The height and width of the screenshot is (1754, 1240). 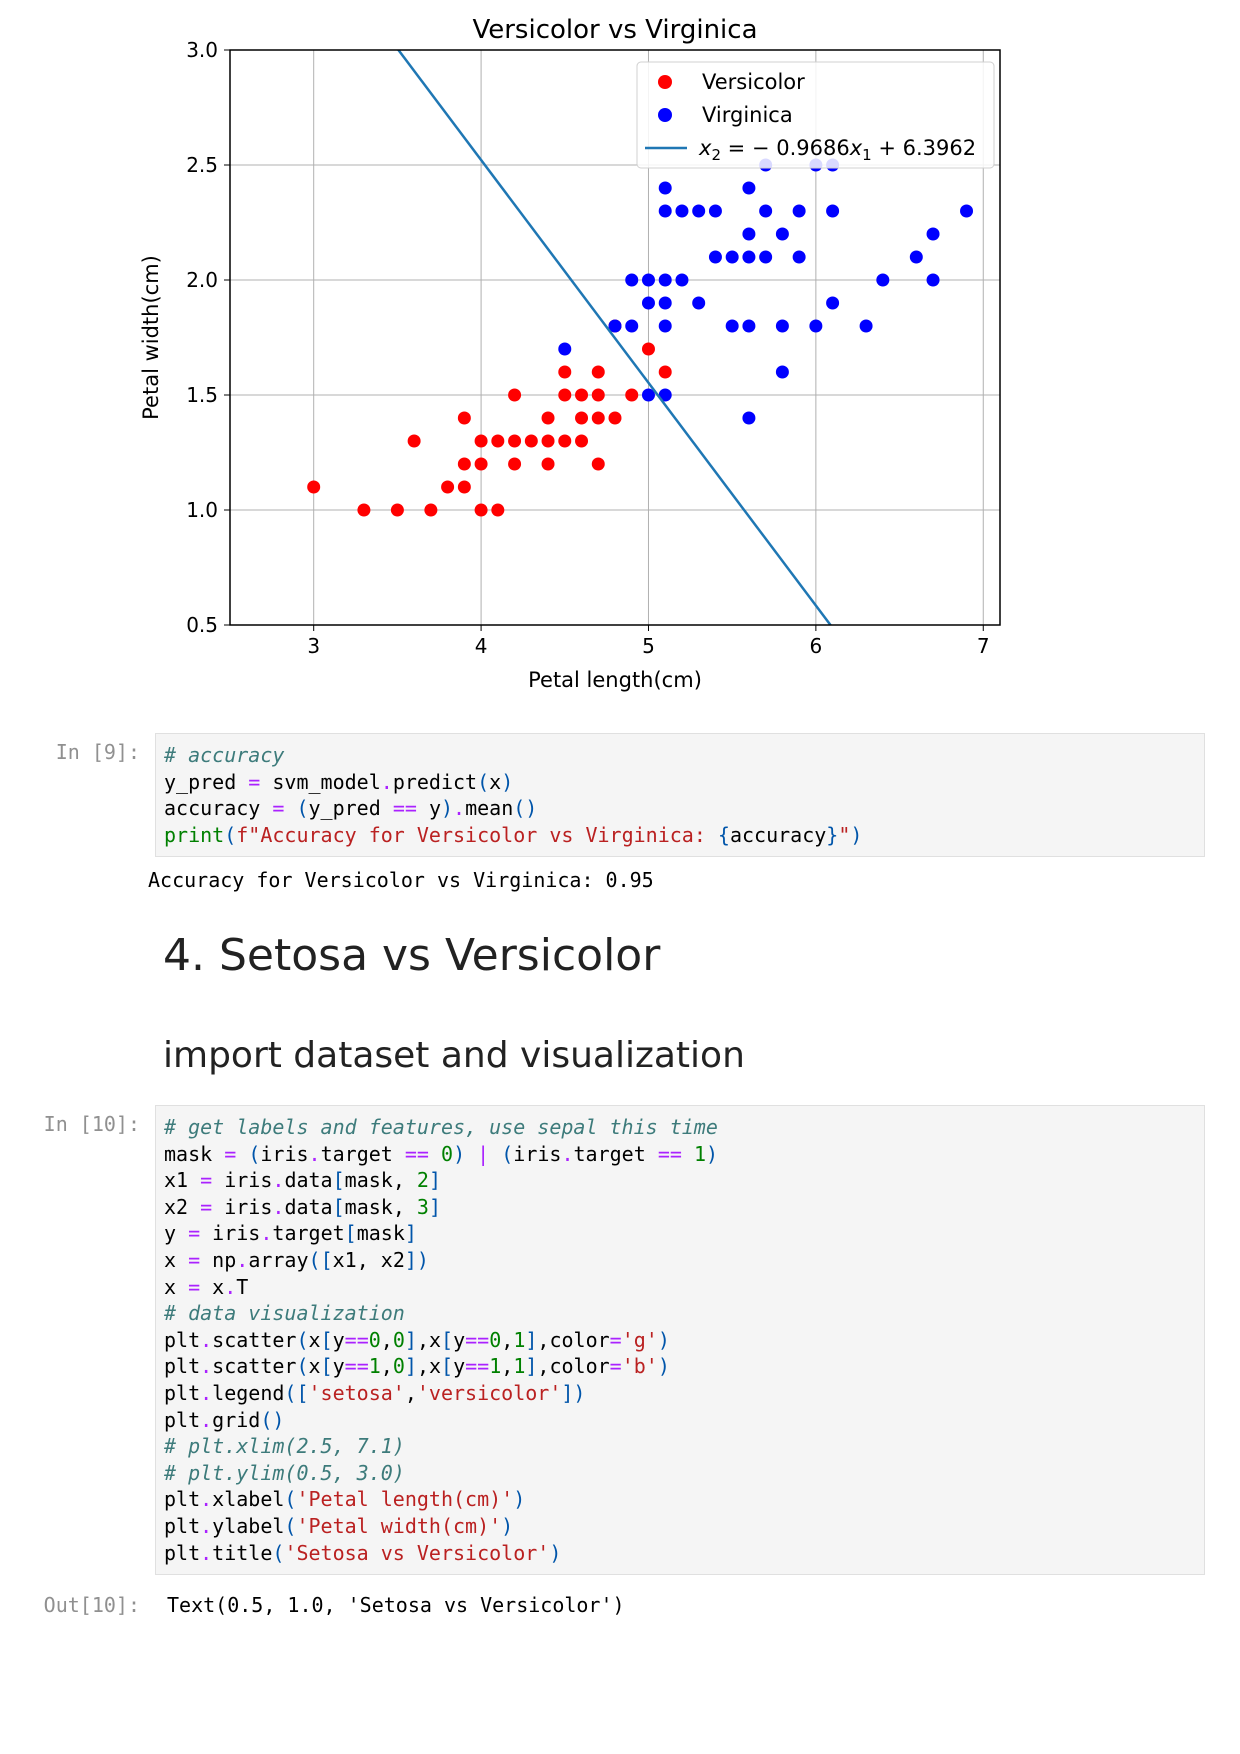 What do you see at coordinates (680, 1287) in the screenshot?
I see `code-line: x = x.T` at bounding box center [680, 1287].